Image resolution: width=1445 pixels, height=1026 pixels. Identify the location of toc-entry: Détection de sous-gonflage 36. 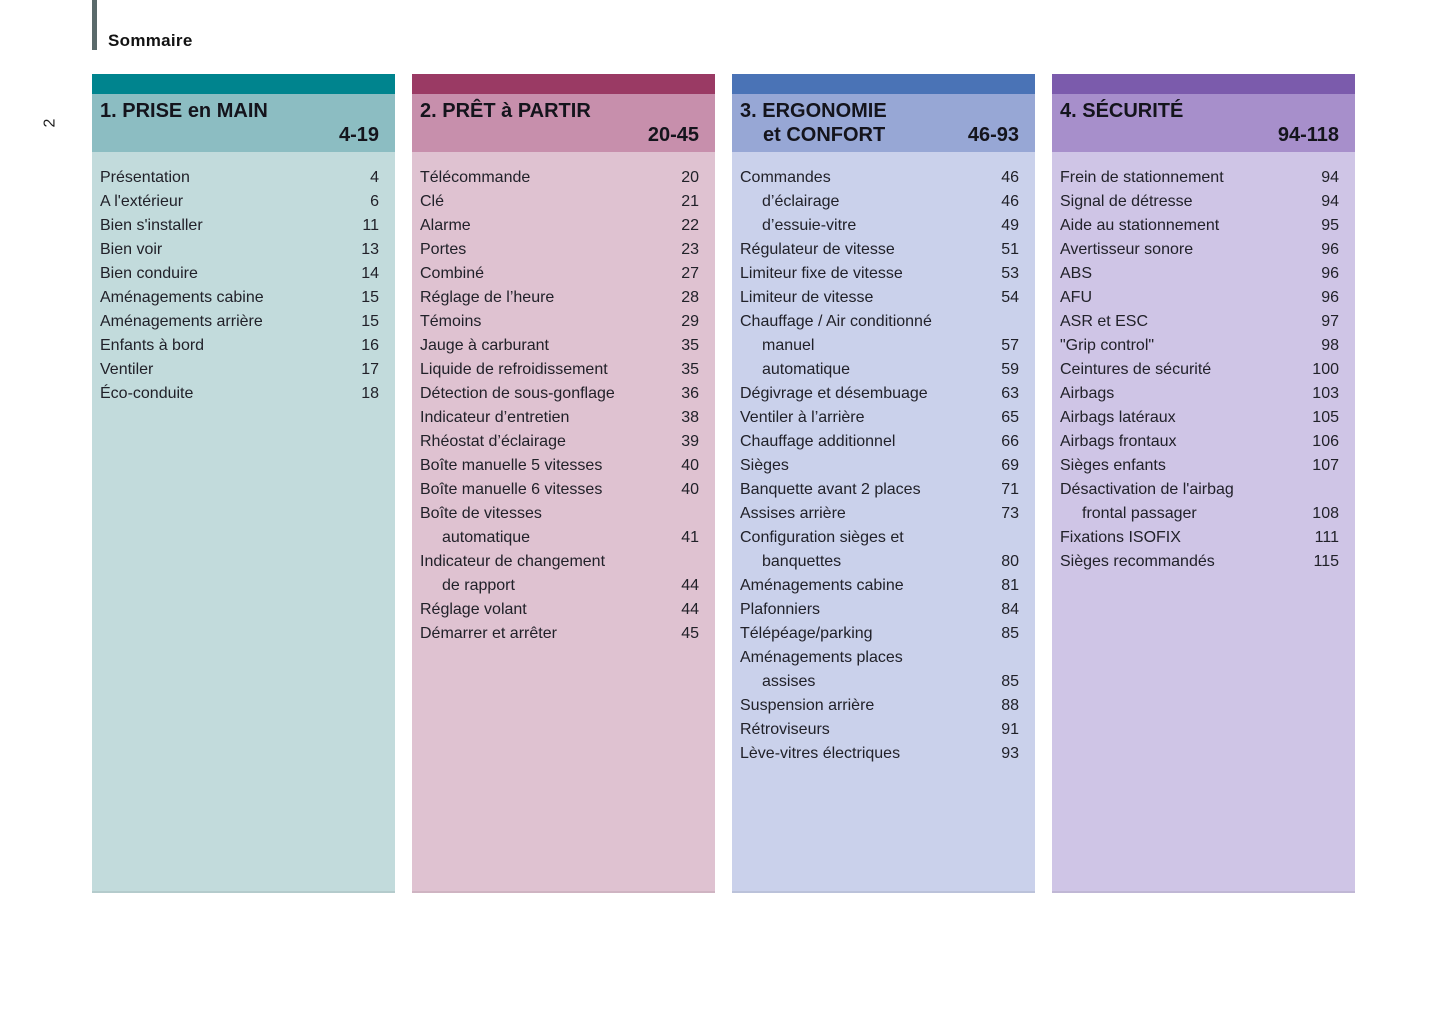
(559, 394).